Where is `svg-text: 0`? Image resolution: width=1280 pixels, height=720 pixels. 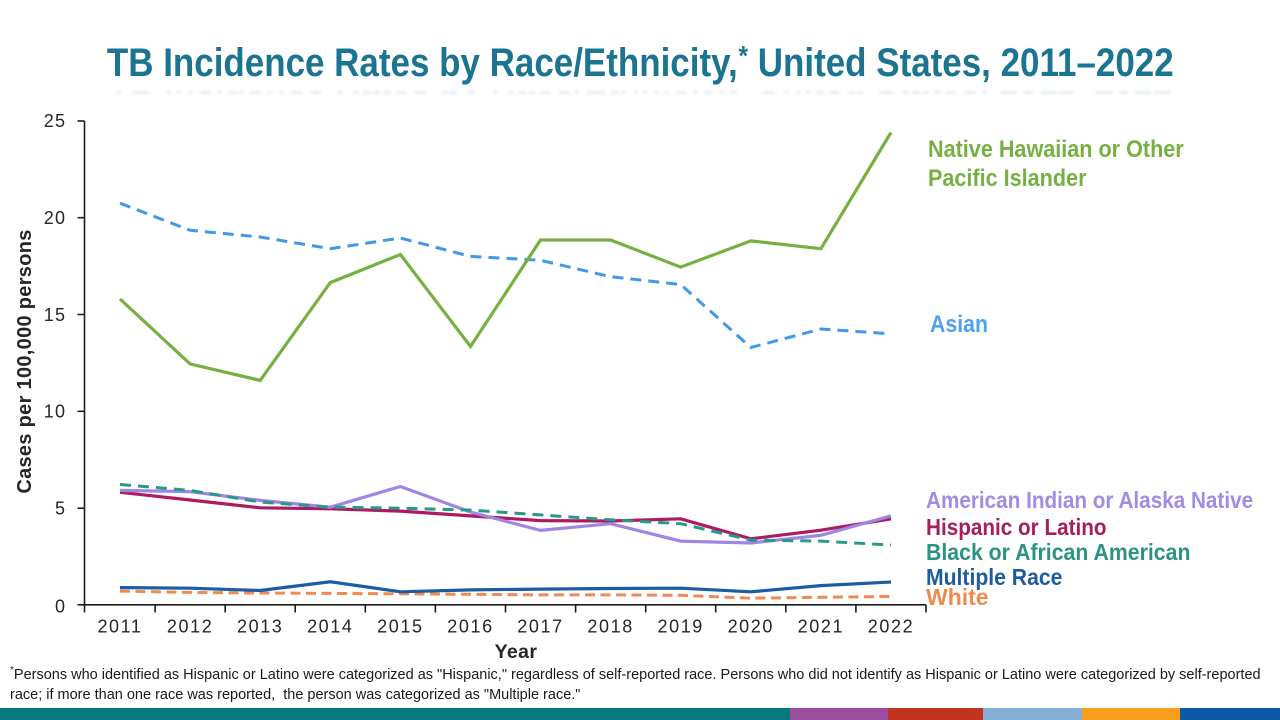 svg-text: 0 is located at coordinates (60, 606).